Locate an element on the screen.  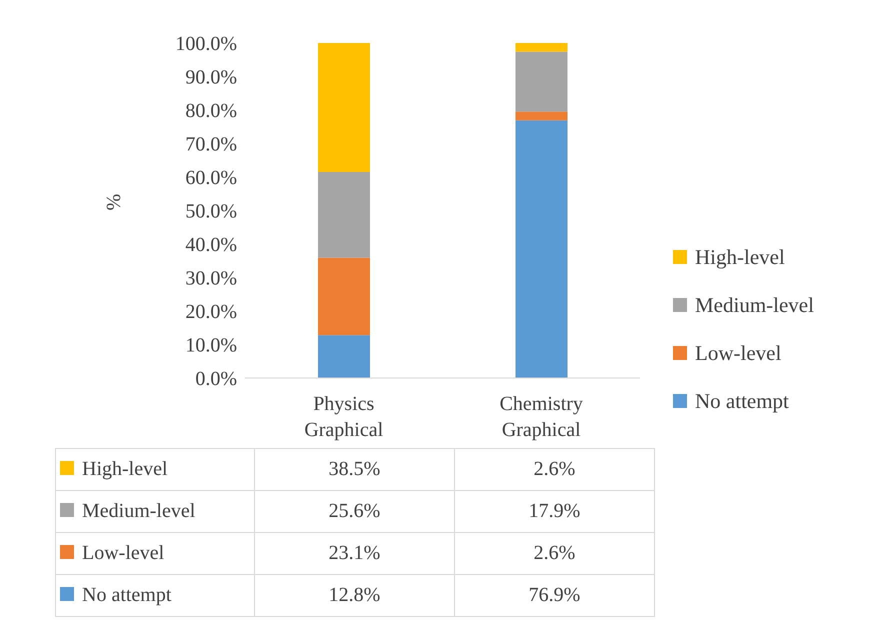
text: High-level is located at coordinates (125, 469).